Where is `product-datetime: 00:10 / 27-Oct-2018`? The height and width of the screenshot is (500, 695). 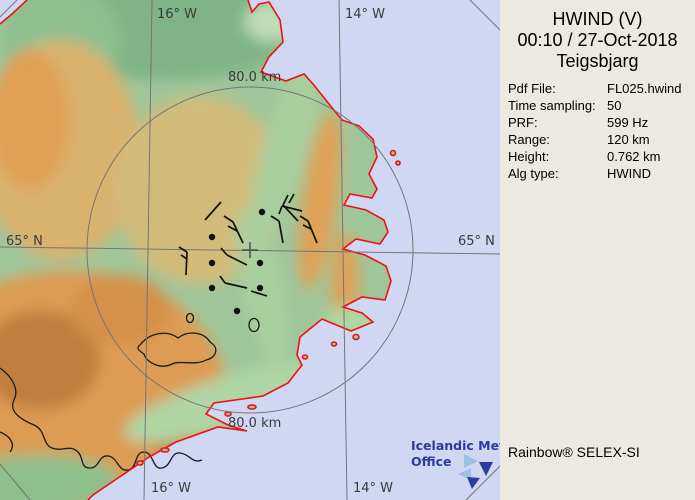 product-datetime: 00:10 / 27-Oct-2018 is located at coordinates (597, 40).